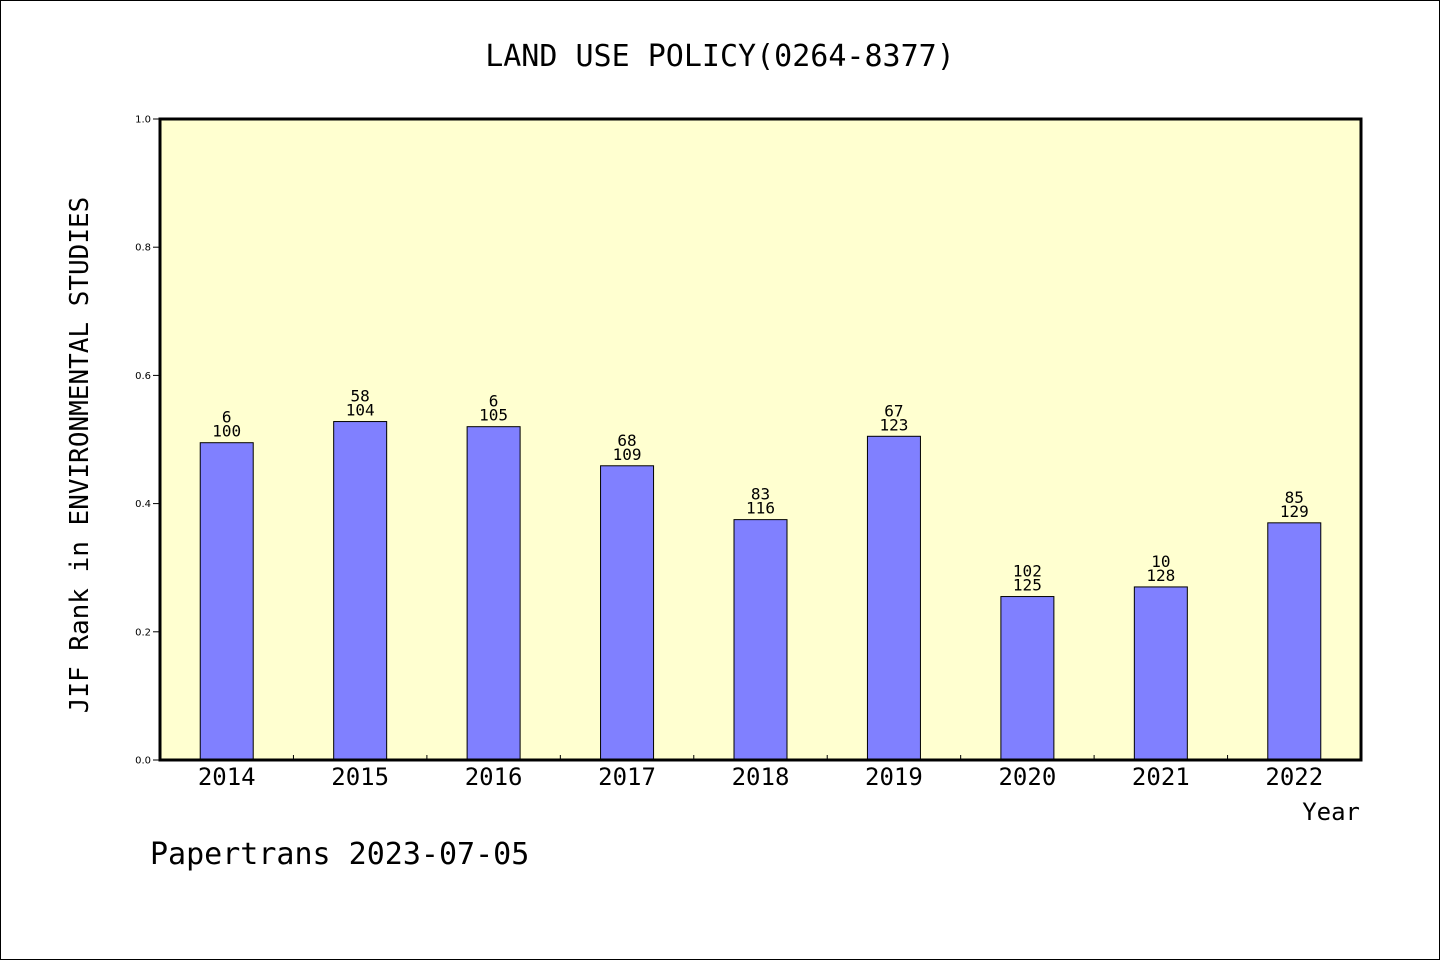 Image resolution: width=1440 pixels, height=960 pixels. I want to click on bar-2022, so click(1294, 641).